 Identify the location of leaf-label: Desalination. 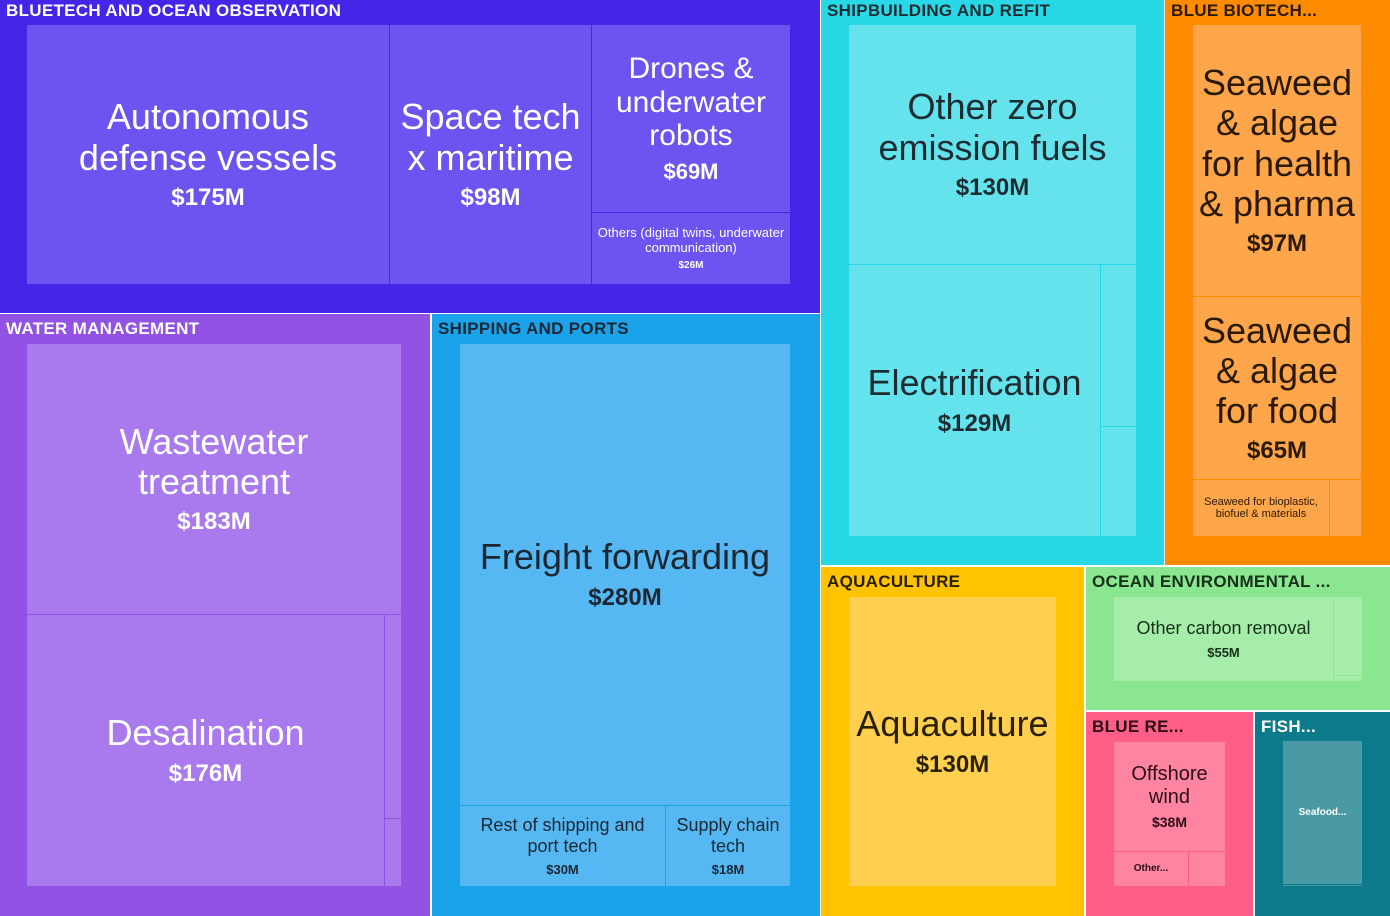
(205, 733).